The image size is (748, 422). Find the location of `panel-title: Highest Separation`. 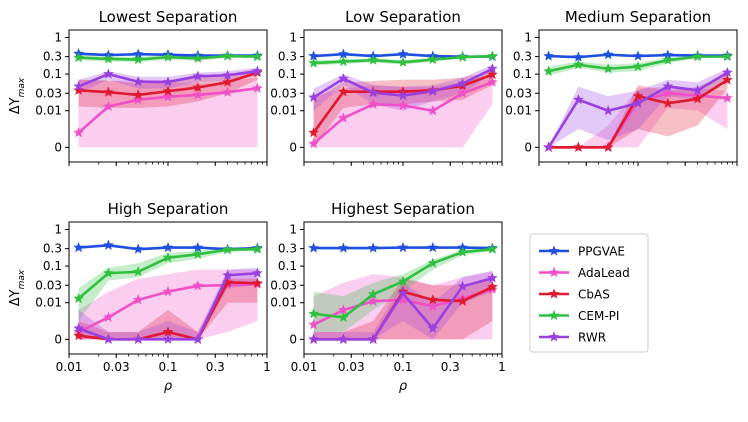

panel-title: Highest Separation is located at coordinates (403, 209).